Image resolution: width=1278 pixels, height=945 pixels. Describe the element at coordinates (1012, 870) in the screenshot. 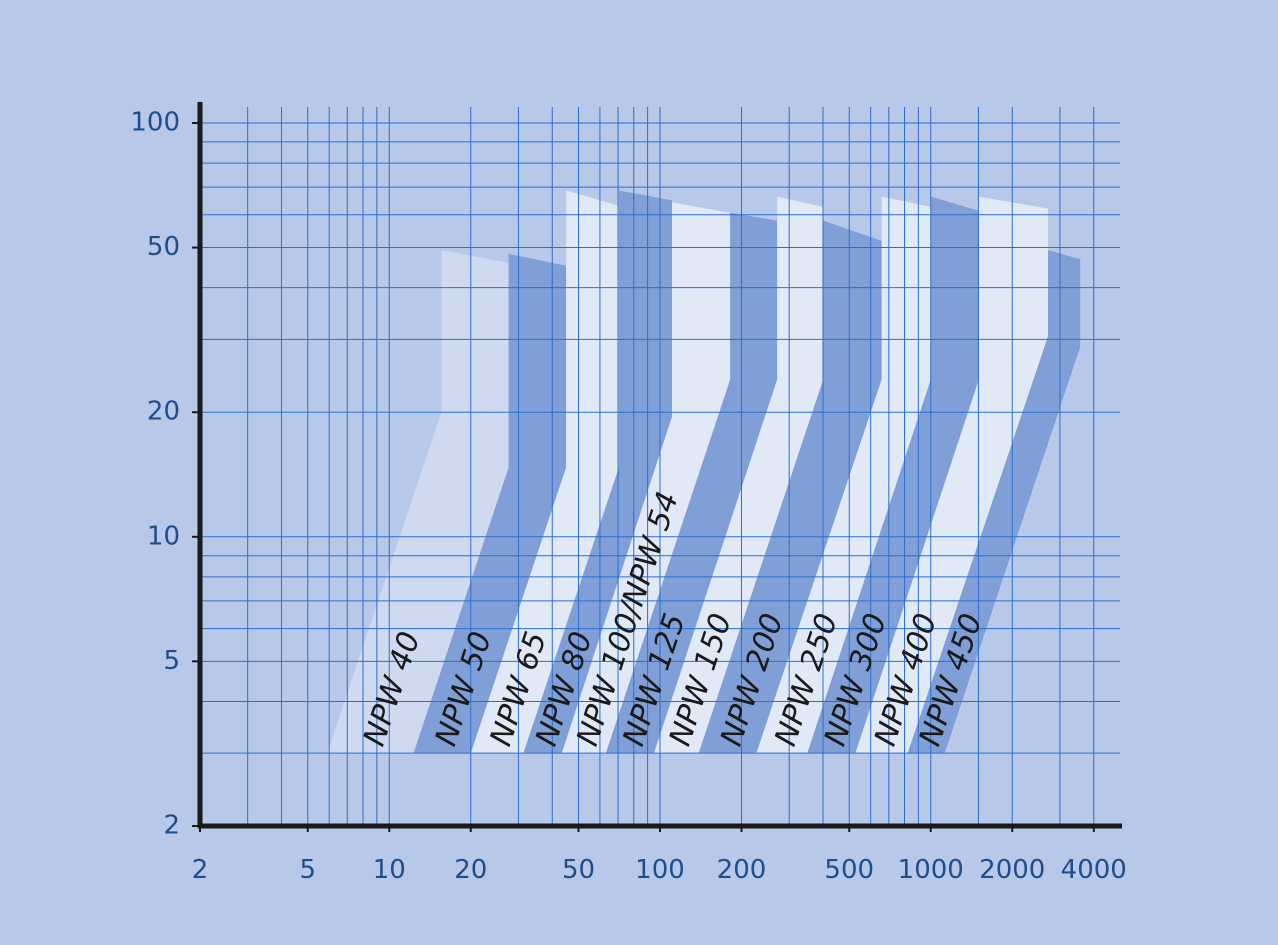

I see `x-tick-label: 2000` at that location.